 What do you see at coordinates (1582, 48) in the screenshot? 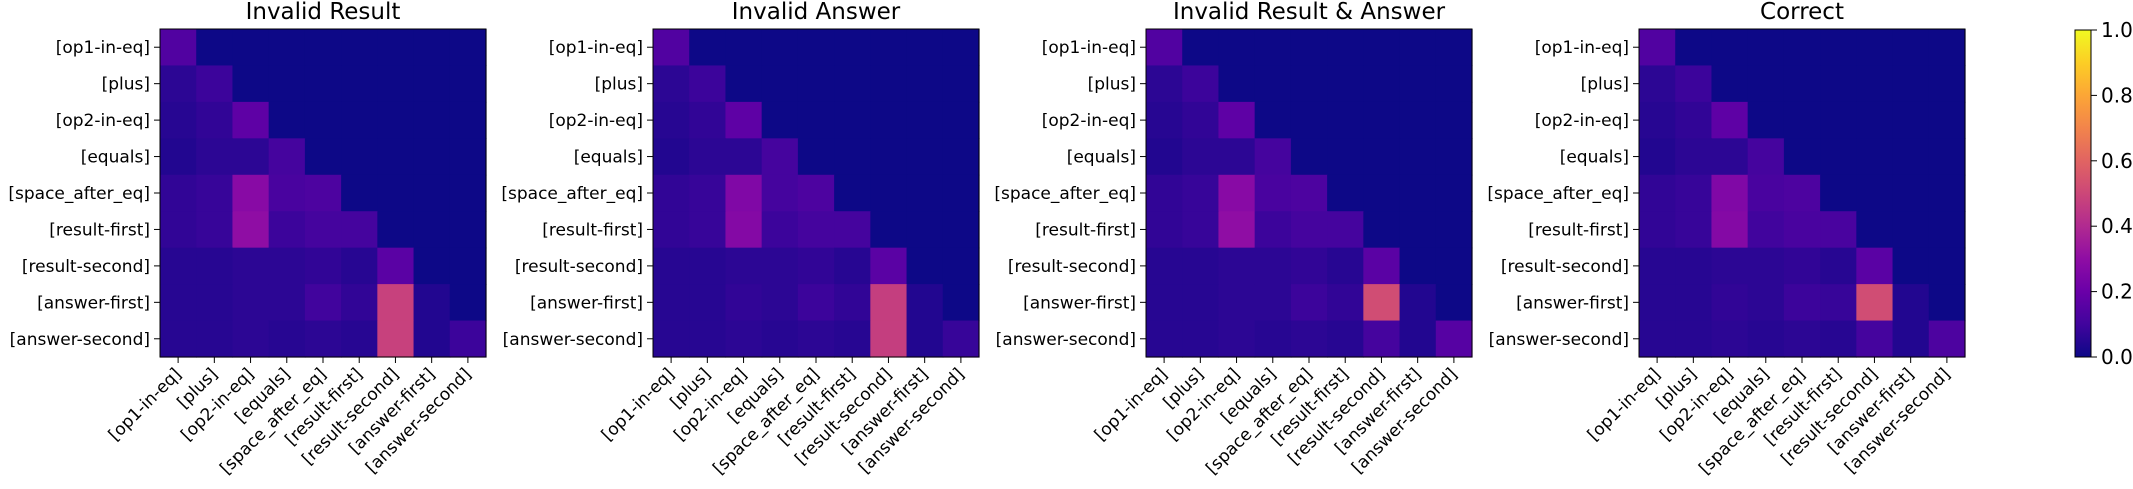
I see `y-tick-label: [op1-in-eq]` at bounding box center [1582, 48].